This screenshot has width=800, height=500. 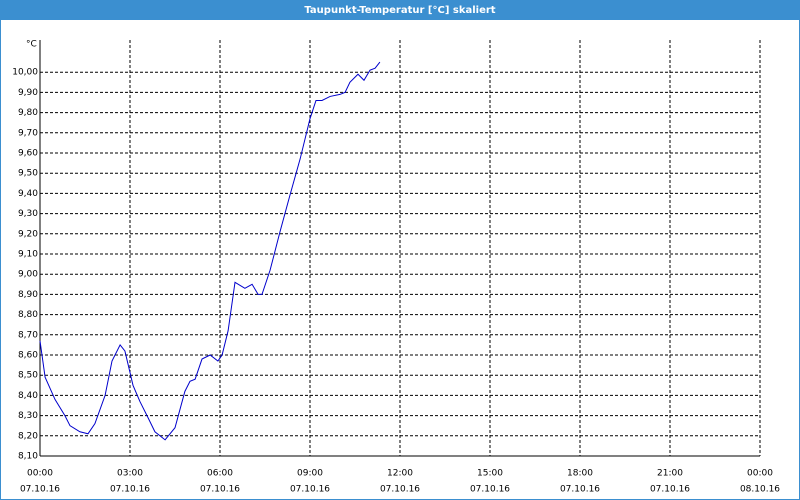 What do you see at coordinates (400, 474) in the screenshot?
I see `x-tick-label: 12:00` at bounding box center [400, 474].